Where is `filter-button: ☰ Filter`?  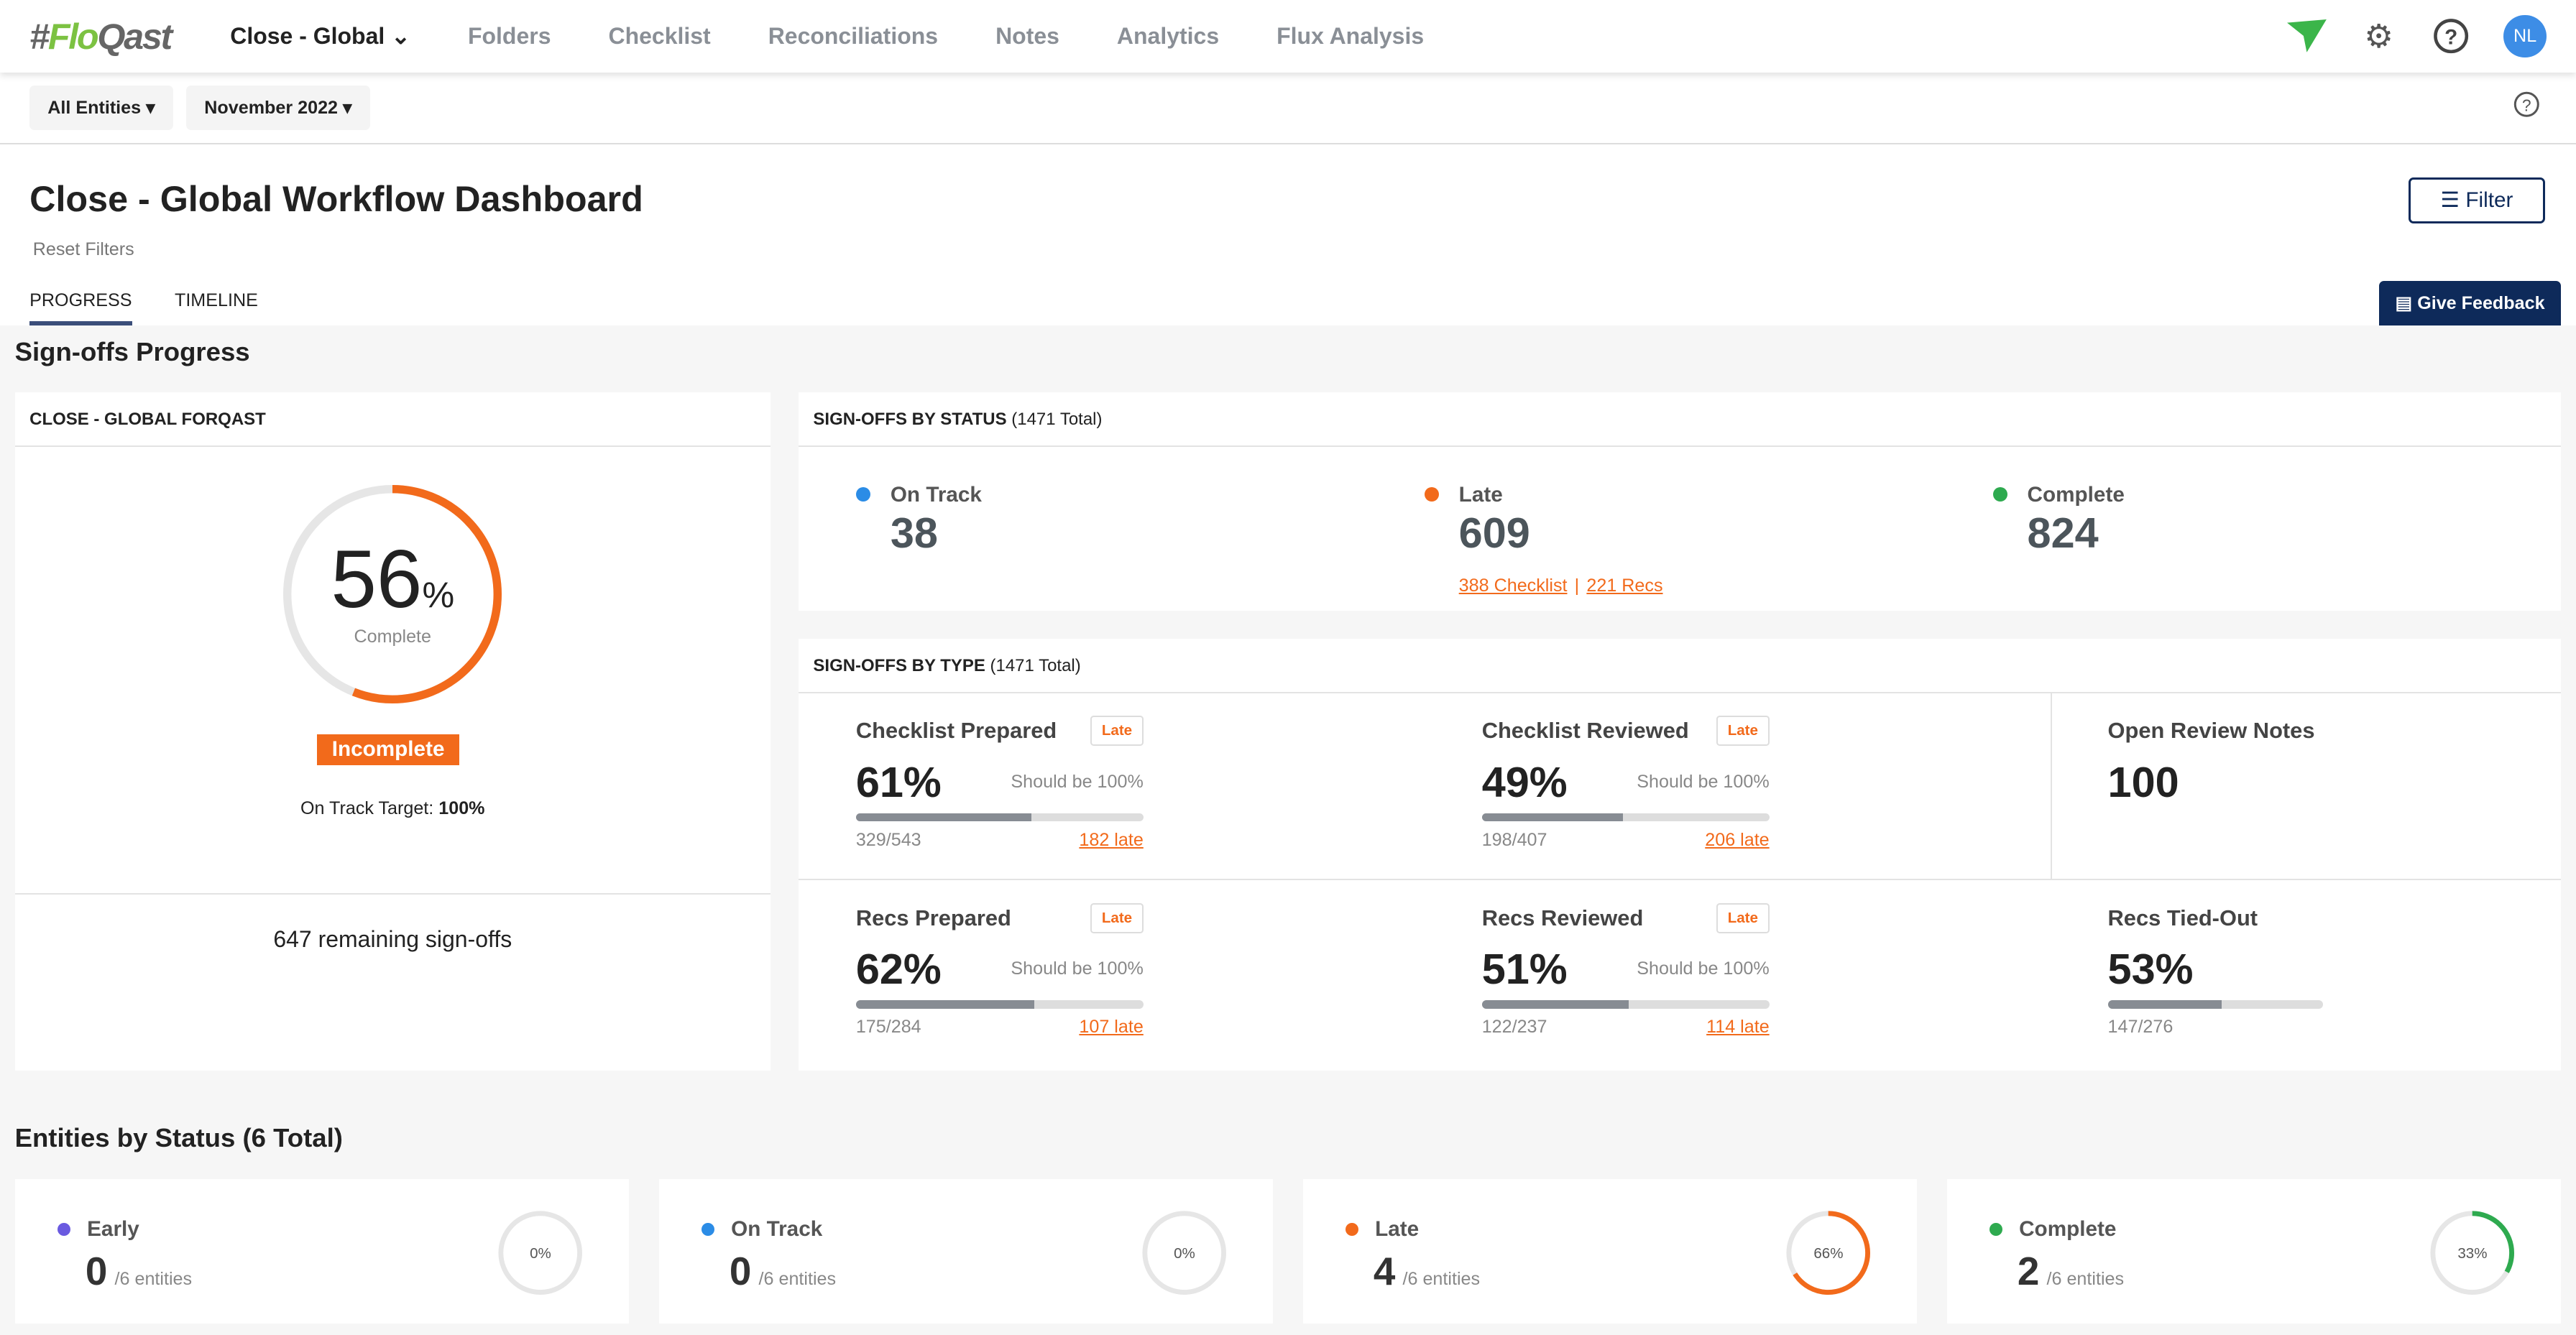
filter-button: ☰ Filter is located at coordinates (2477, 200).